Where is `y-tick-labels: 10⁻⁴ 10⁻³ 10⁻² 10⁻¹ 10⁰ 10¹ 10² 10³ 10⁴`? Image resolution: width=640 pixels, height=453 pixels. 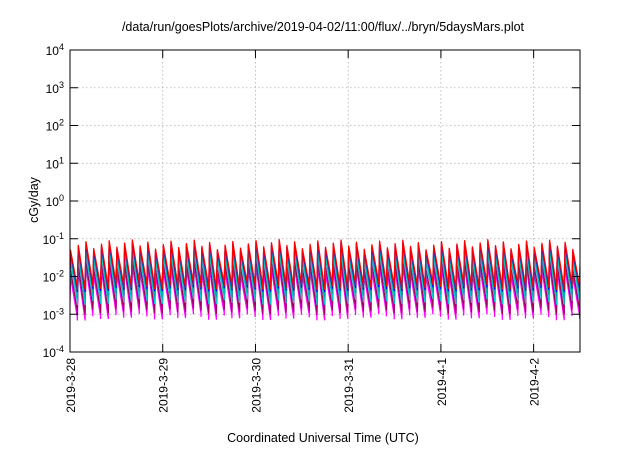
y-tick-labels: 10⁻⁴ 10⁻³ 10⁻² 10⁻¹ 10⁰ 10¹ 10² 10³ 10⁴ is located at coordinates (53, 201).